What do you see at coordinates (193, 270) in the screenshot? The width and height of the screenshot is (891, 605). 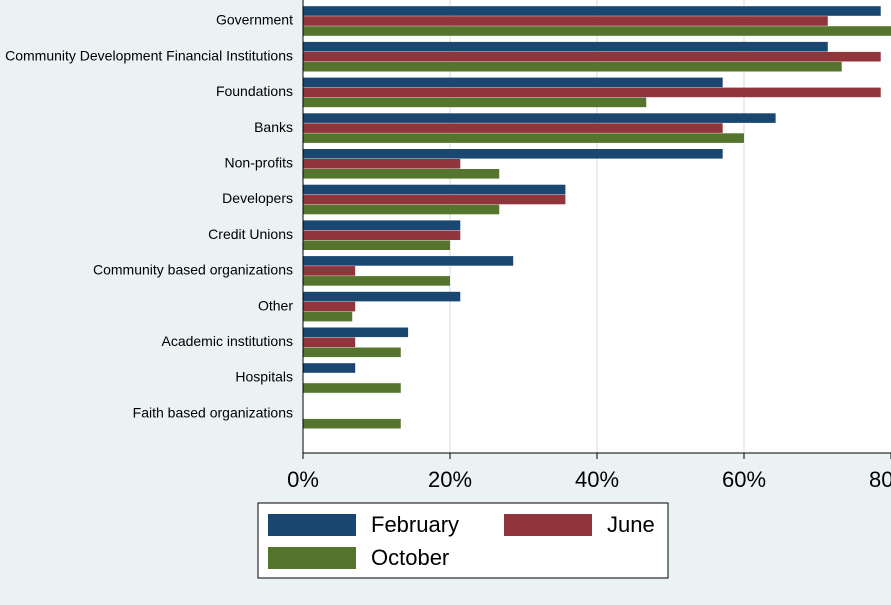 I see `y-tick-label: Community based organizations` at bounding box center [193, 270].